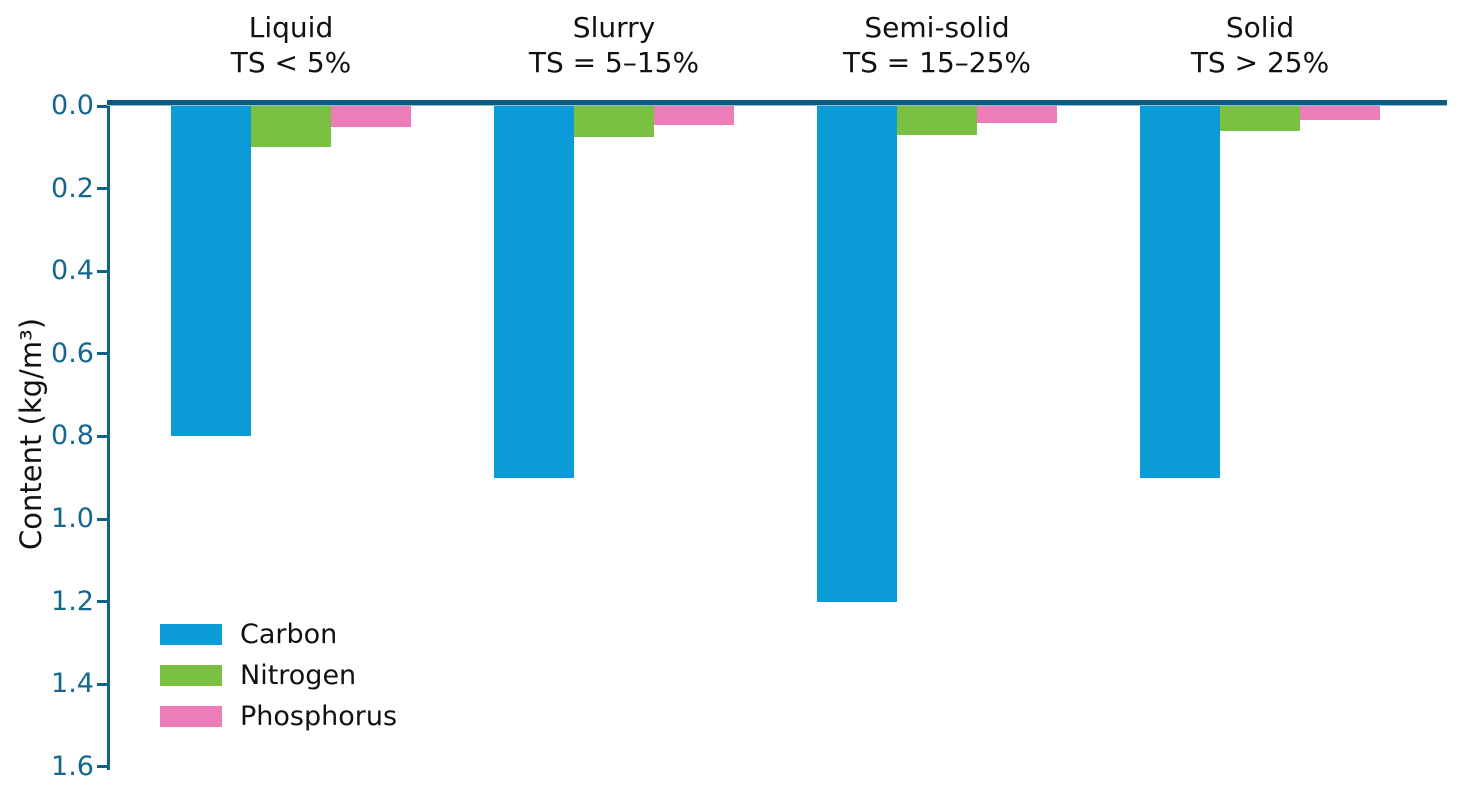 The height and width of the screenshot is (799, 1460). I want to click on y-tick-label: 1.4, so click(72, 684).